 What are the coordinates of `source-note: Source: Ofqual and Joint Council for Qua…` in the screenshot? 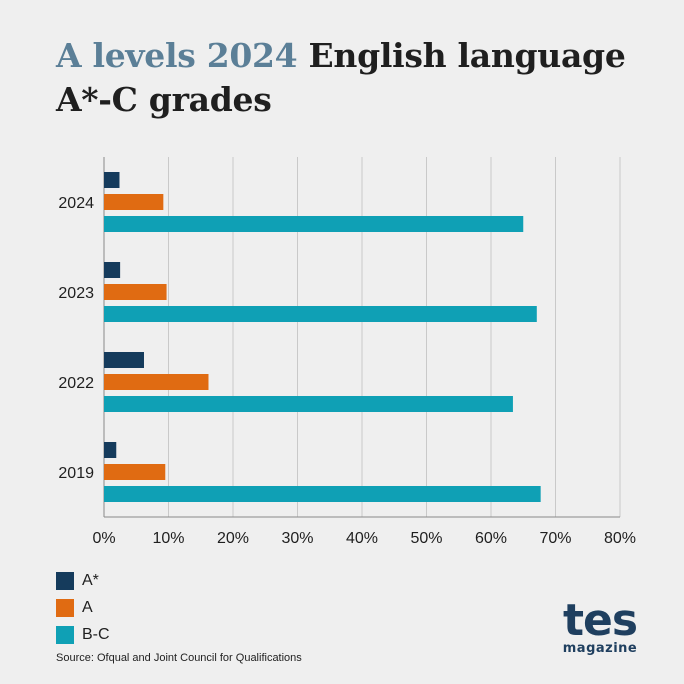 It's located at (179, 658).